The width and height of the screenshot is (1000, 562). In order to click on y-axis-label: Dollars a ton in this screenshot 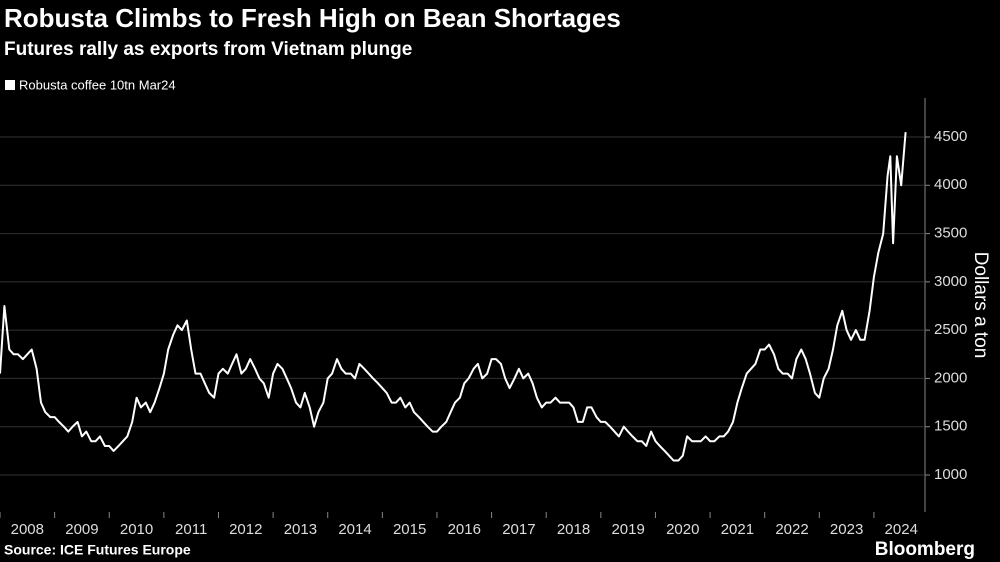, I will do `click(980, 305)`.